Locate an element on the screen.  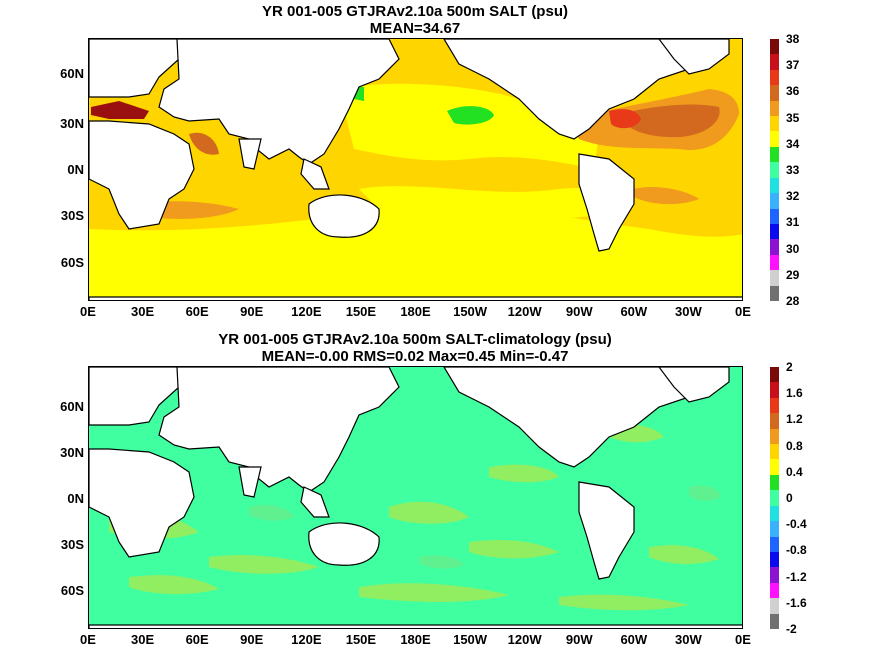
anomaly-patches-secondary is located at coordinates (485, 527).